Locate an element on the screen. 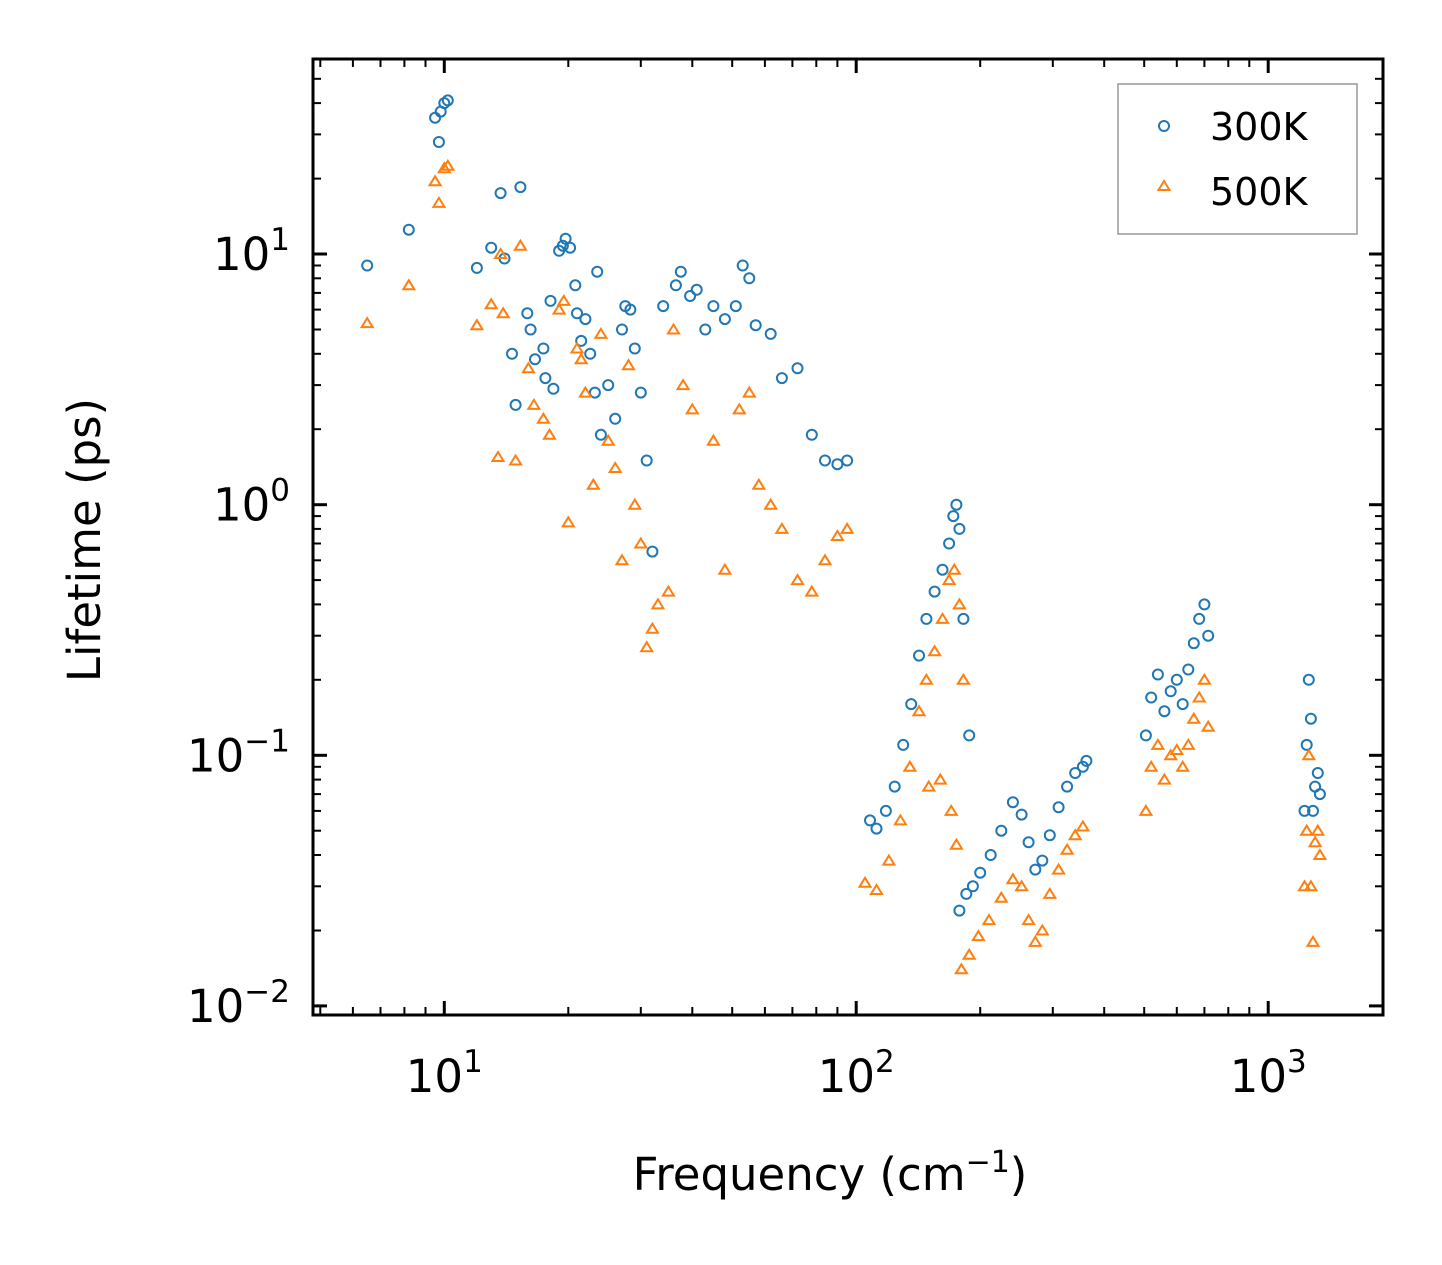 The image size is (1442, 1265). x-axis-title: Frequency (cm−1) is located at coordinates (830, 1173).